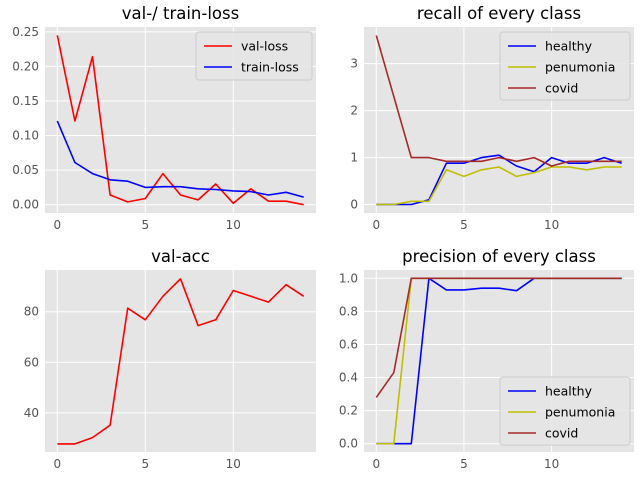 The width and height of the screenshot is (640, 480). What do you see at coordinates (25, 170) in the screenshot?
I see `y-tick-label: 0.05` at bounding box center [25, 170].